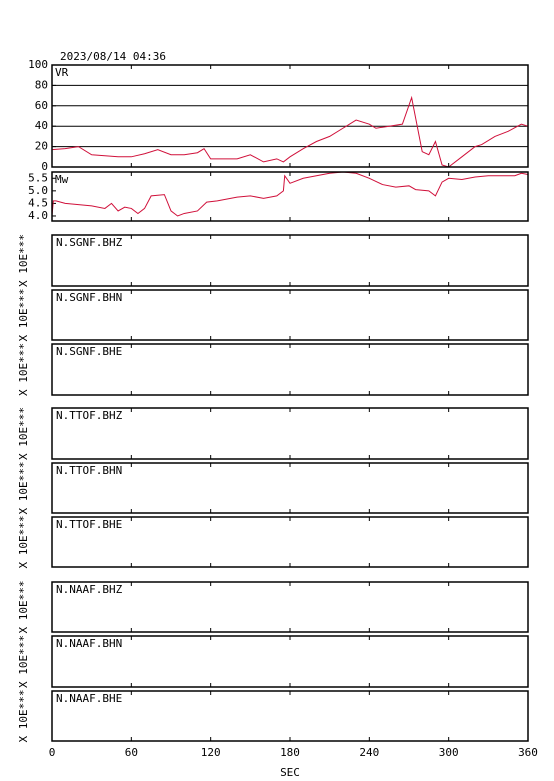 The image size is (554, 781). What do you see at coordinates (211, 752) in the screenshot?
I see `x-tick-label: 120` at bounding box center [211, 752].